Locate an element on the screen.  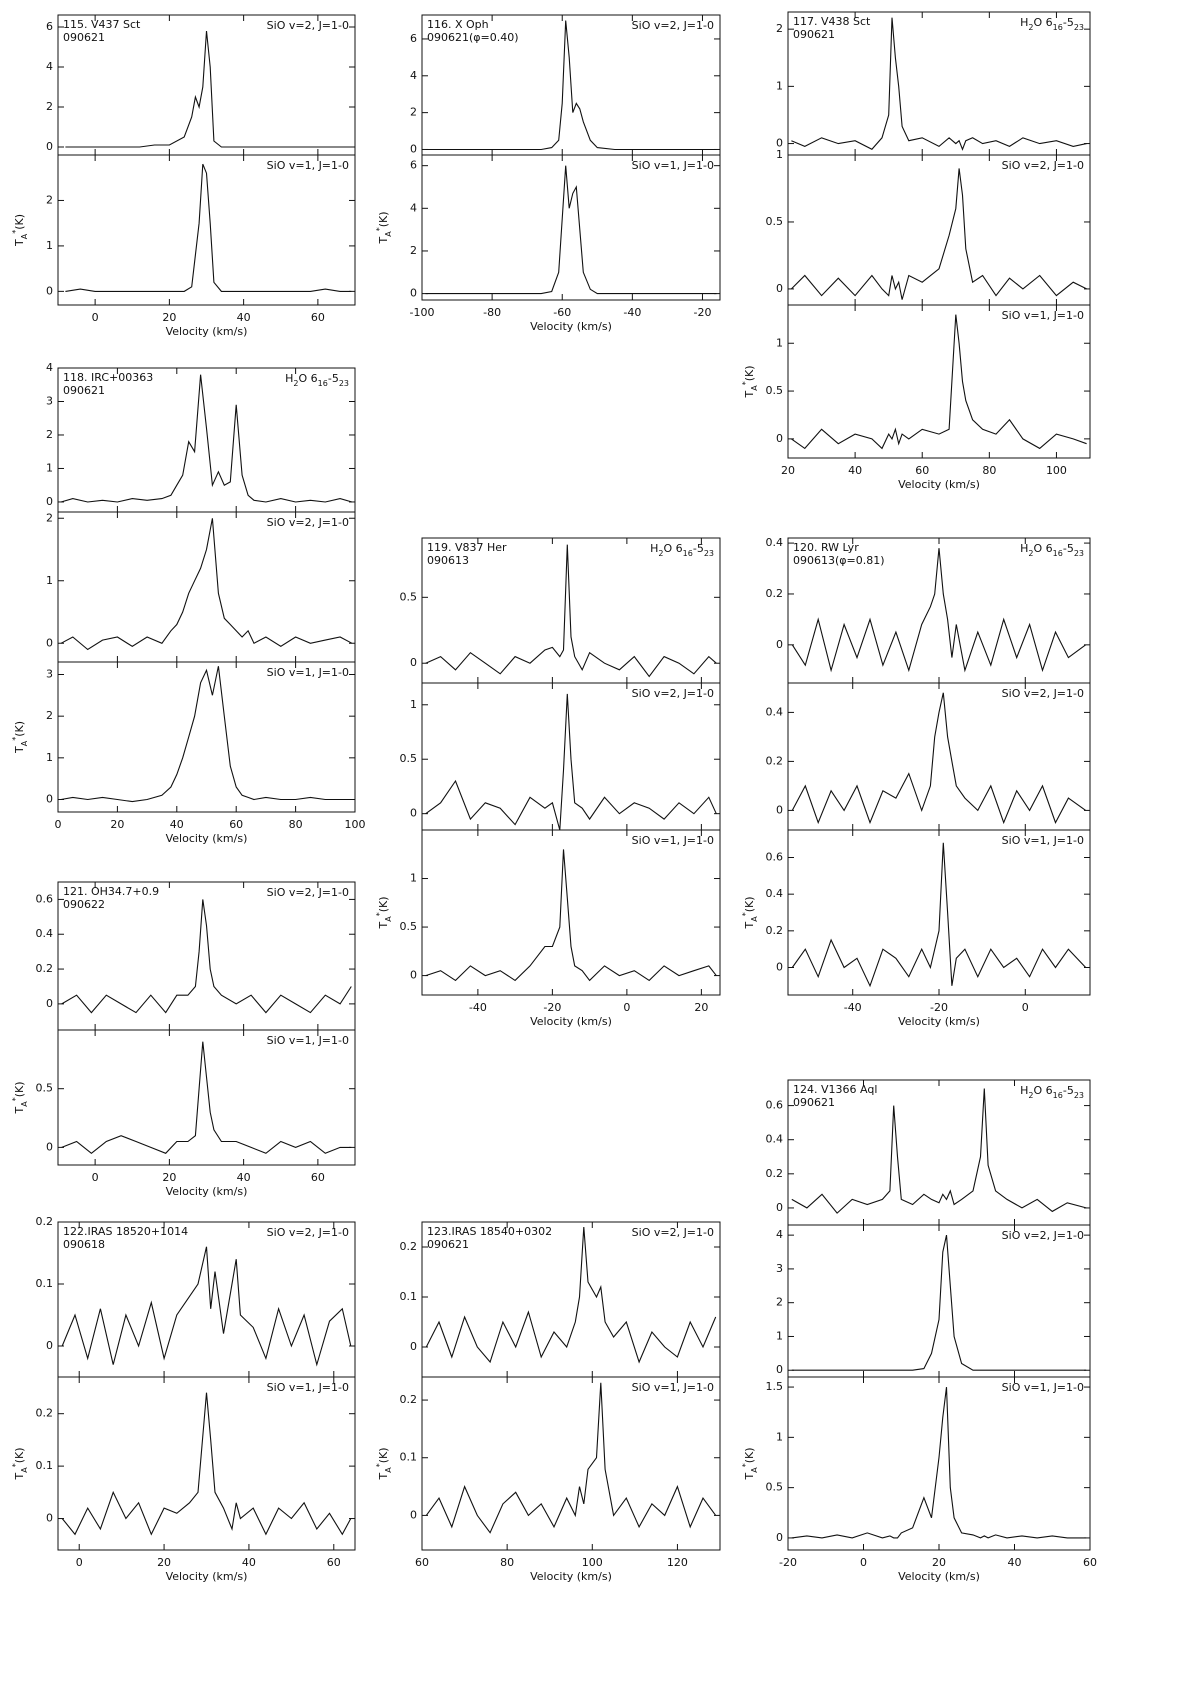
y-tick-label: 0.6 is located at coordinates (45, 898).